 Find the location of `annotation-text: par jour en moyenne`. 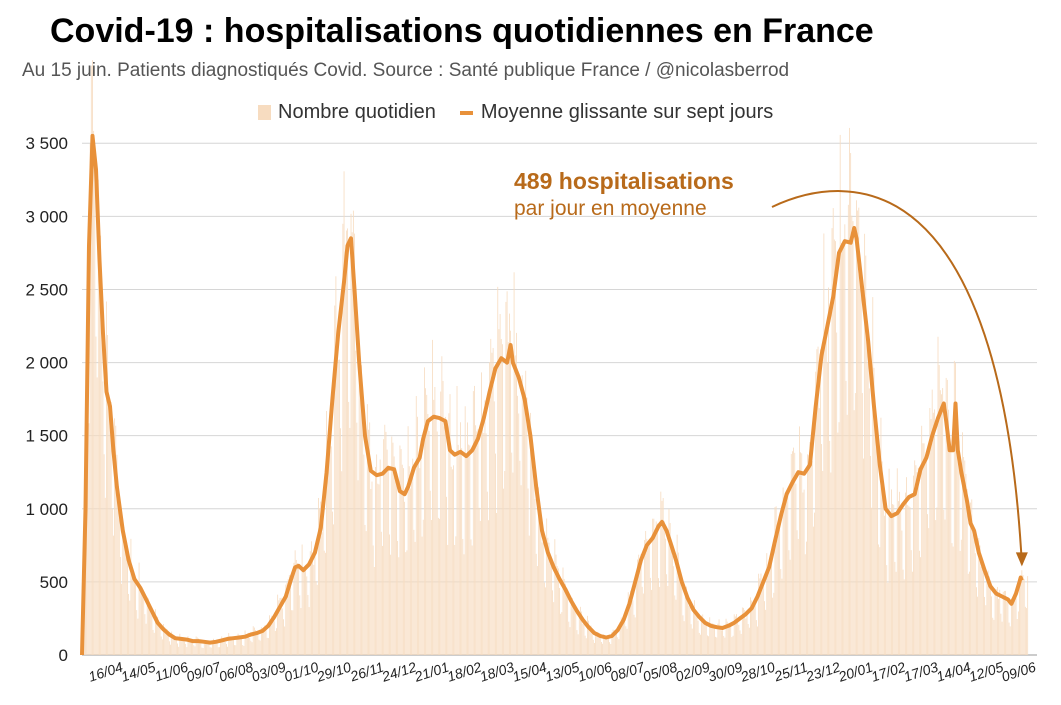

annotation-text: par jour en moyenne is located at coordinates (610, 208).